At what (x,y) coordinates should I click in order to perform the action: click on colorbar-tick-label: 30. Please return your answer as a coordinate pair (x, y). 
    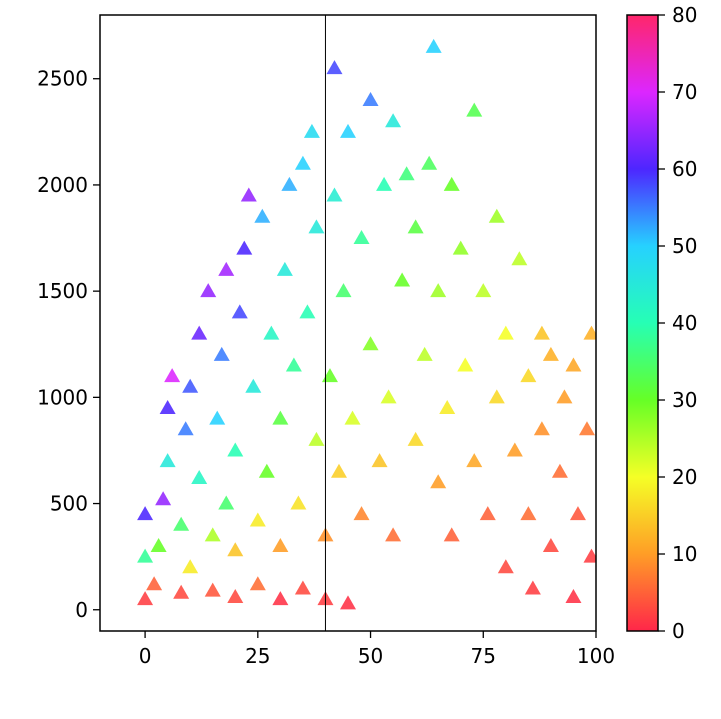
    Looking at the image, I should click on (684, 400).